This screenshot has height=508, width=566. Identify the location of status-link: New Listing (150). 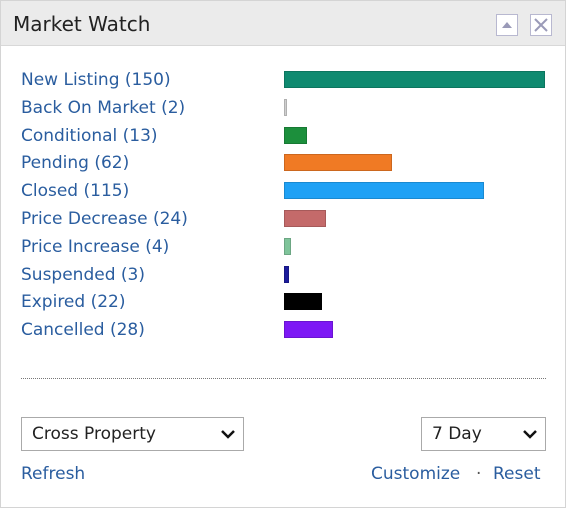
(96, 80).